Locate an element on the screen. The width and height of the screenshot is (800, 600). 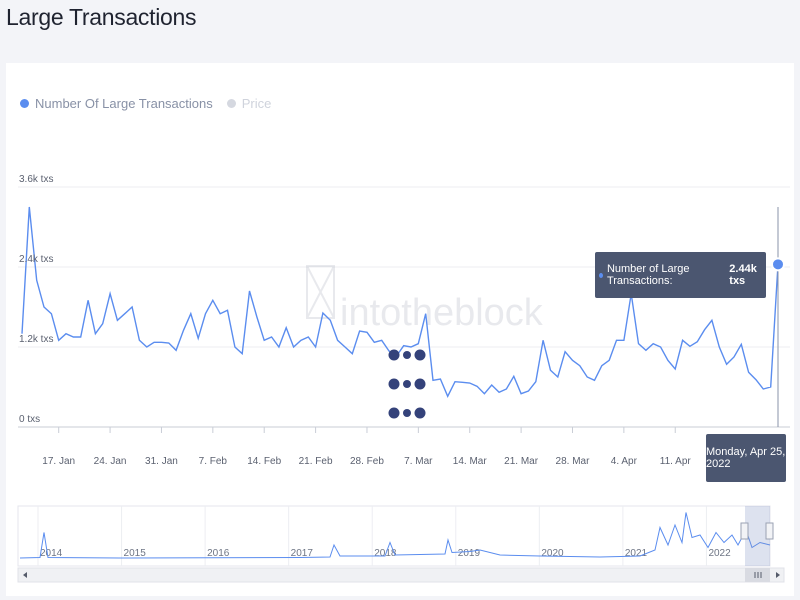
x-tick-label: 24. Jan is located at coordinates (110, 461).